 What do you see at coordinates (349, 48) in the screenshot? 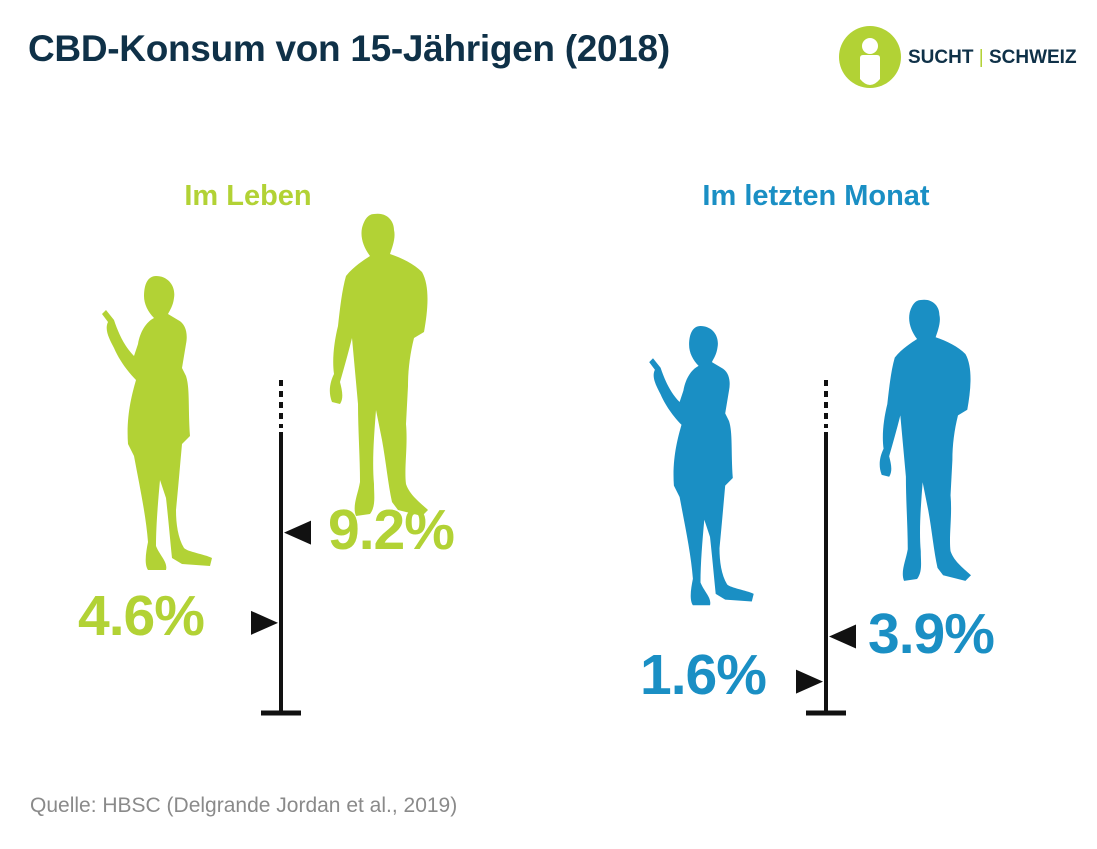
I see `page-title: CBD-Konsum von 15-Jährigen (2018)` at bounding box center [349, 48].